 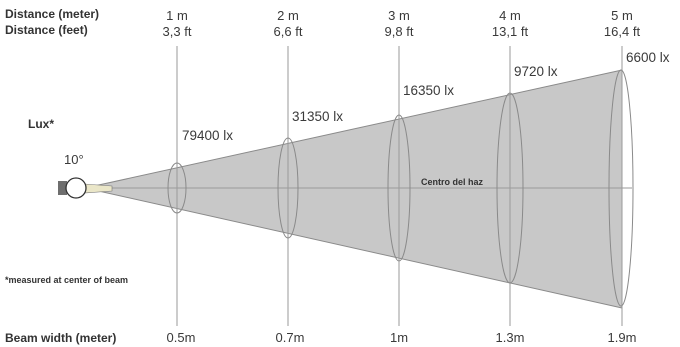 I want to click on beam-width-2m: 0.7m, so click(x=290, y=337).